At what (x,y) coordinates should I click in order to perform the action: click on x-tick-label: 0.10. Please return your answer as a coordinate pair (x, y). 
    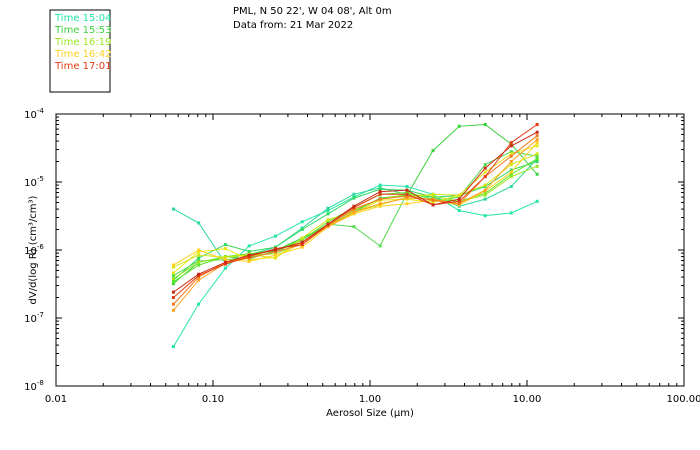
    Looking at the image, I should click on (213, 399).